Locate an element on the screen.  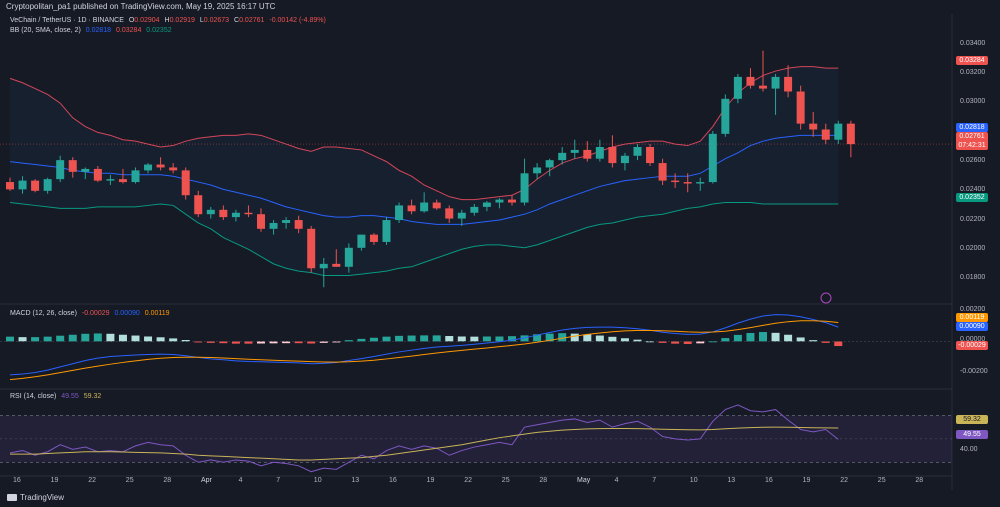
rsi-label: 49.55 is located at coordinates (972, 434).